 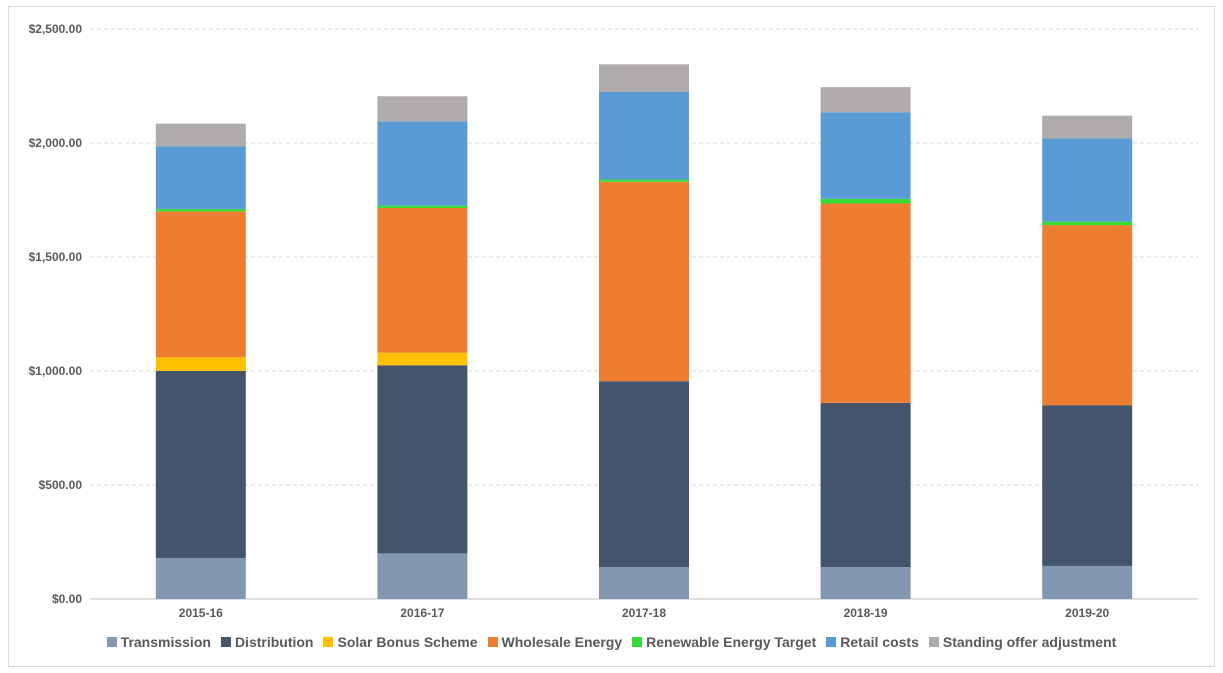 I want to click on legend-label: Retail costs, so click(x=879, y=642).